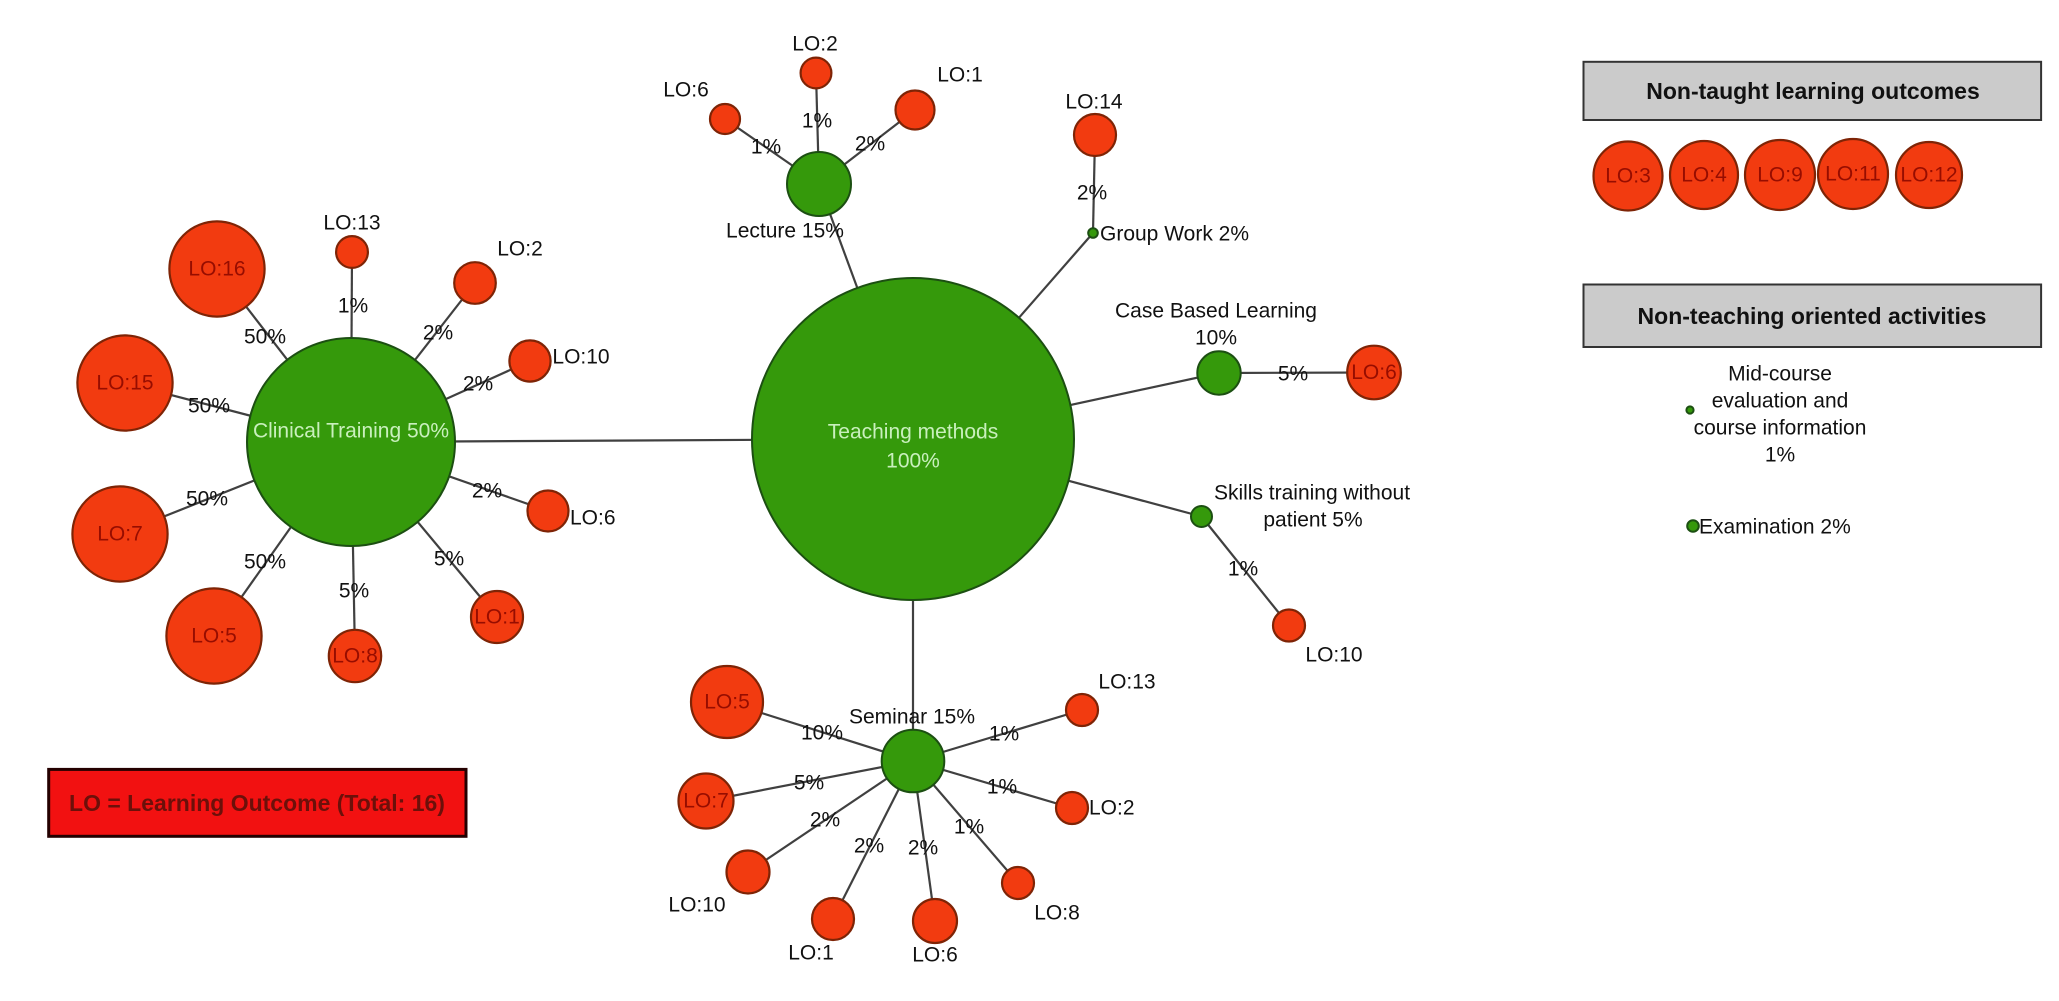 This screenshot has width=2059, height=1001. Describe the element at coordinates (1780, 428) in the screenshot. I see `svg-text: course information` at that location.